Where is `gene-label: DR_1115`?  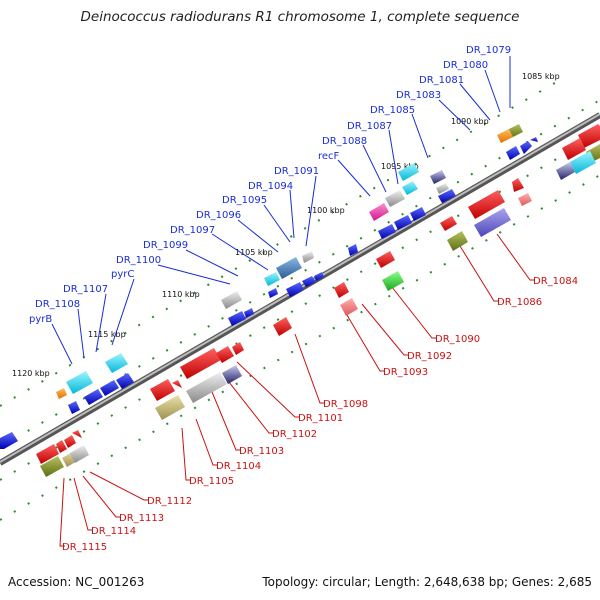
gene-label: DR_1115 is located at coordinates (84, 547).